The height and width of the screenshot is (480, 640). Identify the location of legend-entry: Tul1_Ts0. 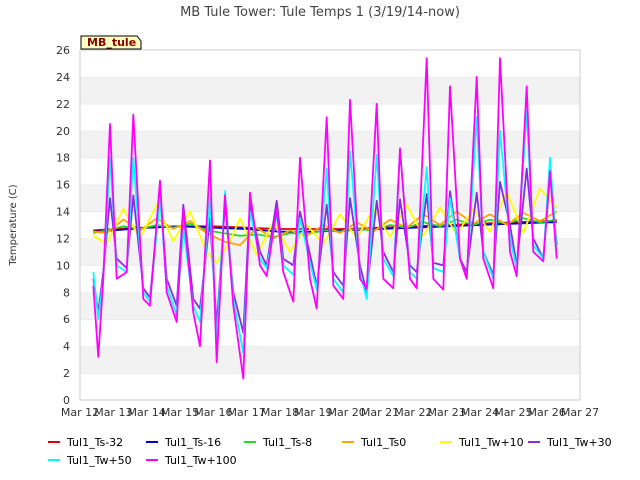
(383, 442).